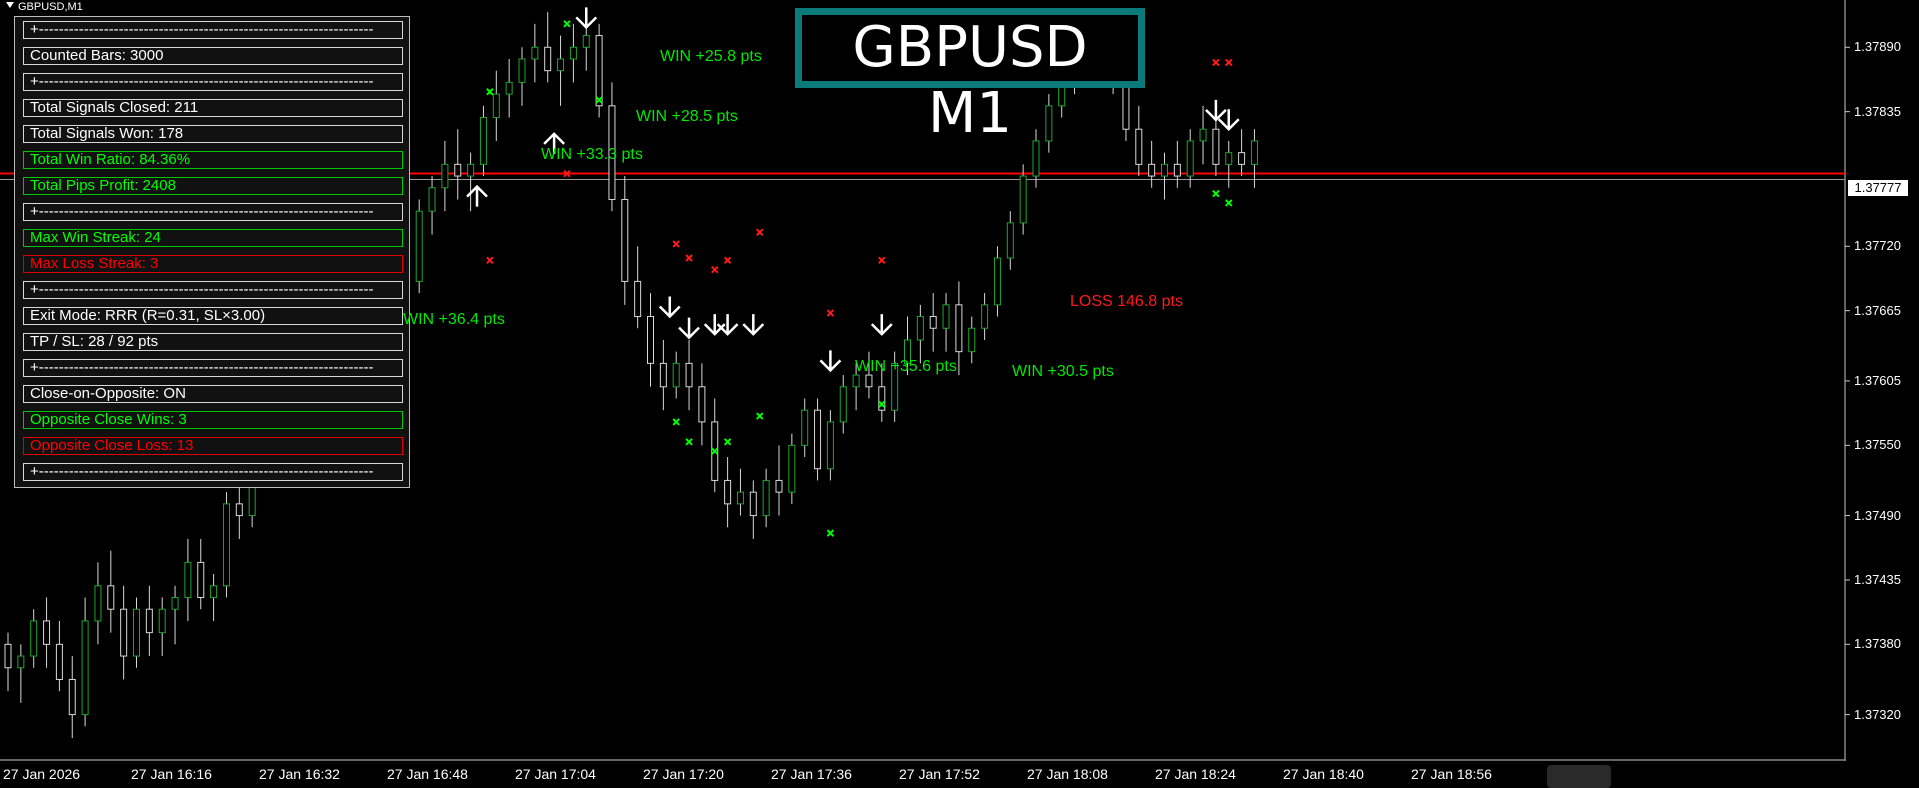 The height and width of the screenshot is (788, 1919). I want to click on win-label: WIN +28.5 pts, so click(687, 116).